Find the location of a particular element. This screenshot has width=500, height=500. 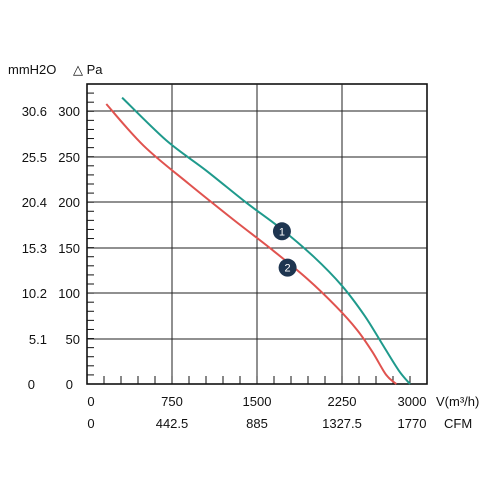

x-axis-1-tick: 750 is located at coordinates (172, 401).